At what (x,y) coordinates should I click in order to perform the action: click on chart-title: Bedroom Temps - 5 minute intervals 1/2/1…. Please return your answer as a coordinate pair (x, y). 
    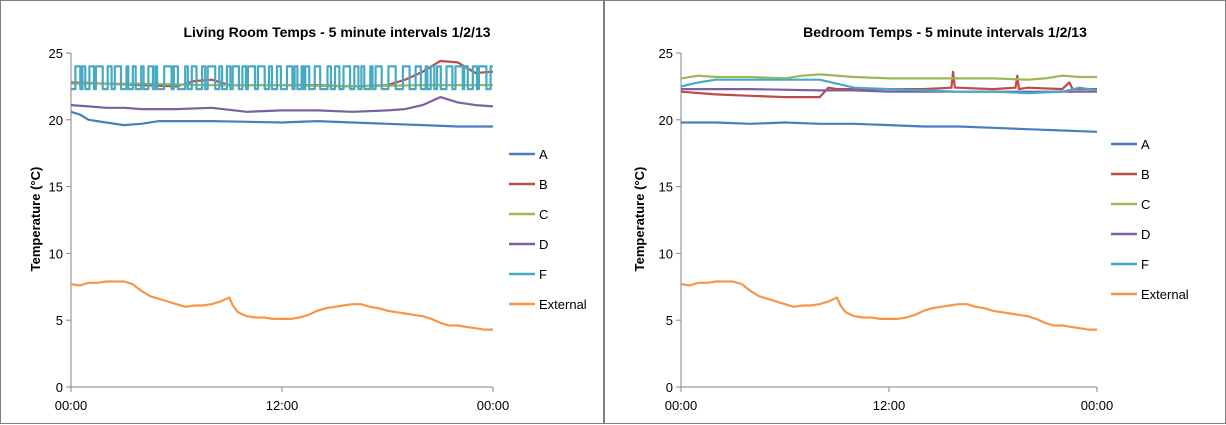
    Looking at the image, I should click on (945, 32).